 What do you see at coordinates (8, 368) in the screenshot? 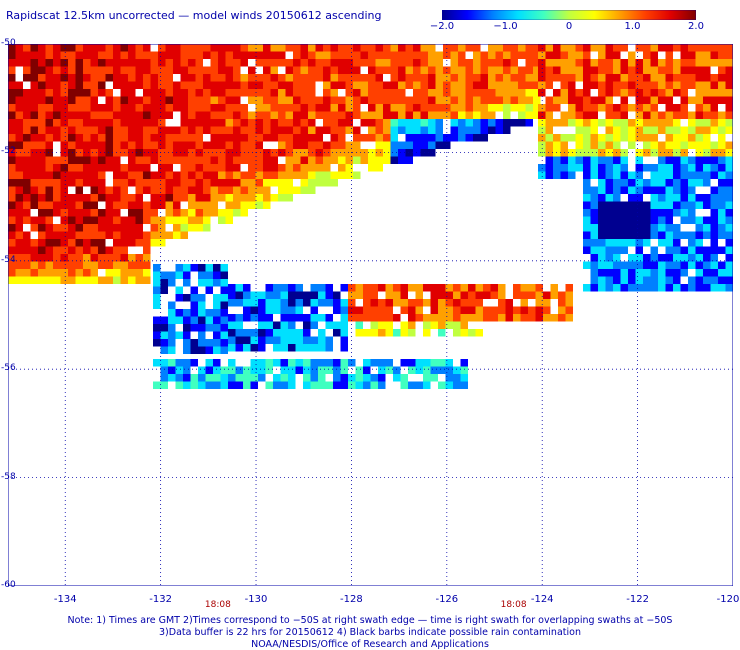
I see `latitude-label: -56` at bounding box center [8, 368].